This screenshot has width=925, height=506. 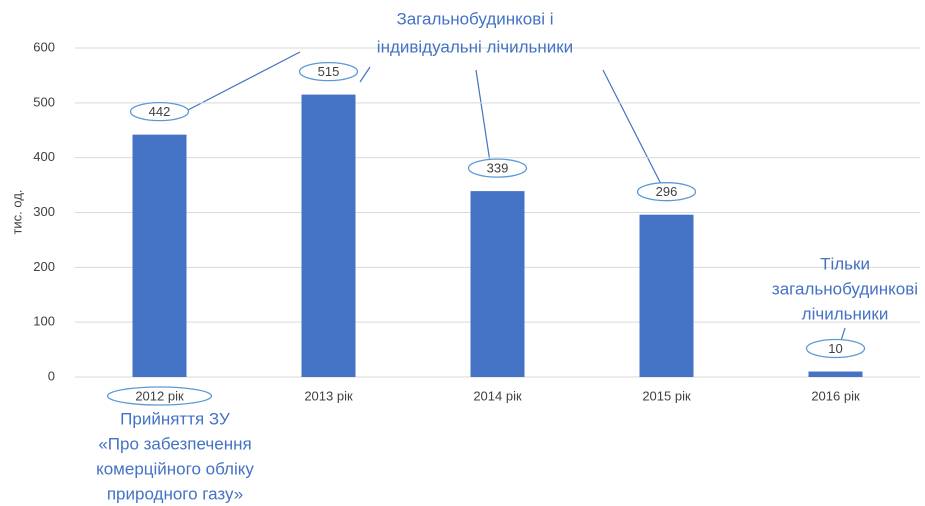 I want to click on y-tick-label: 0, so click(x=51, y=375).